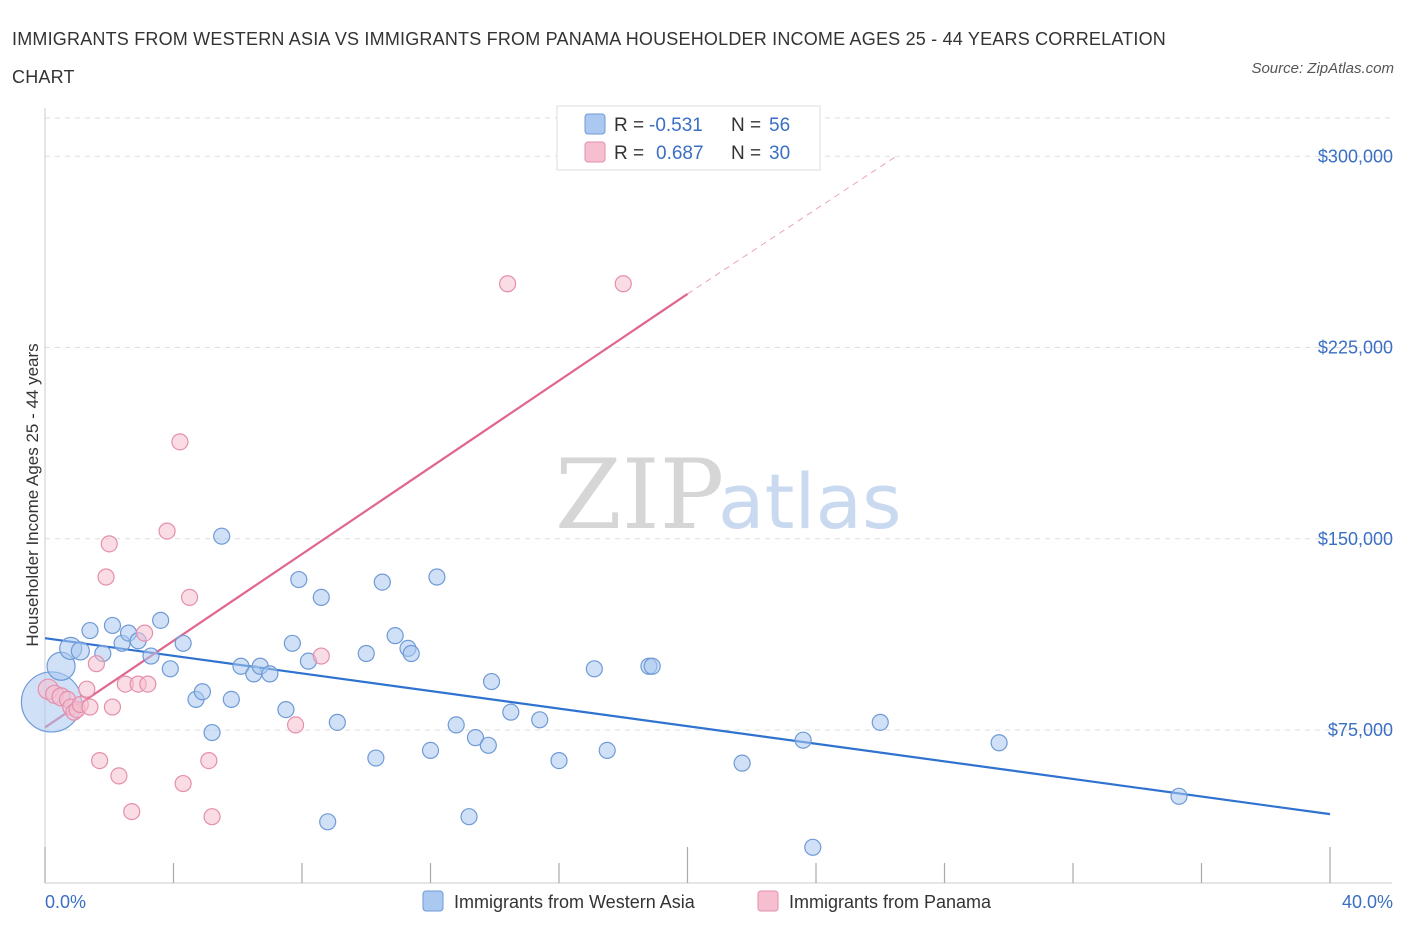  I want to click on y-axis-label: Householder Income Ages 25 - 44 years, so click(32, 494).